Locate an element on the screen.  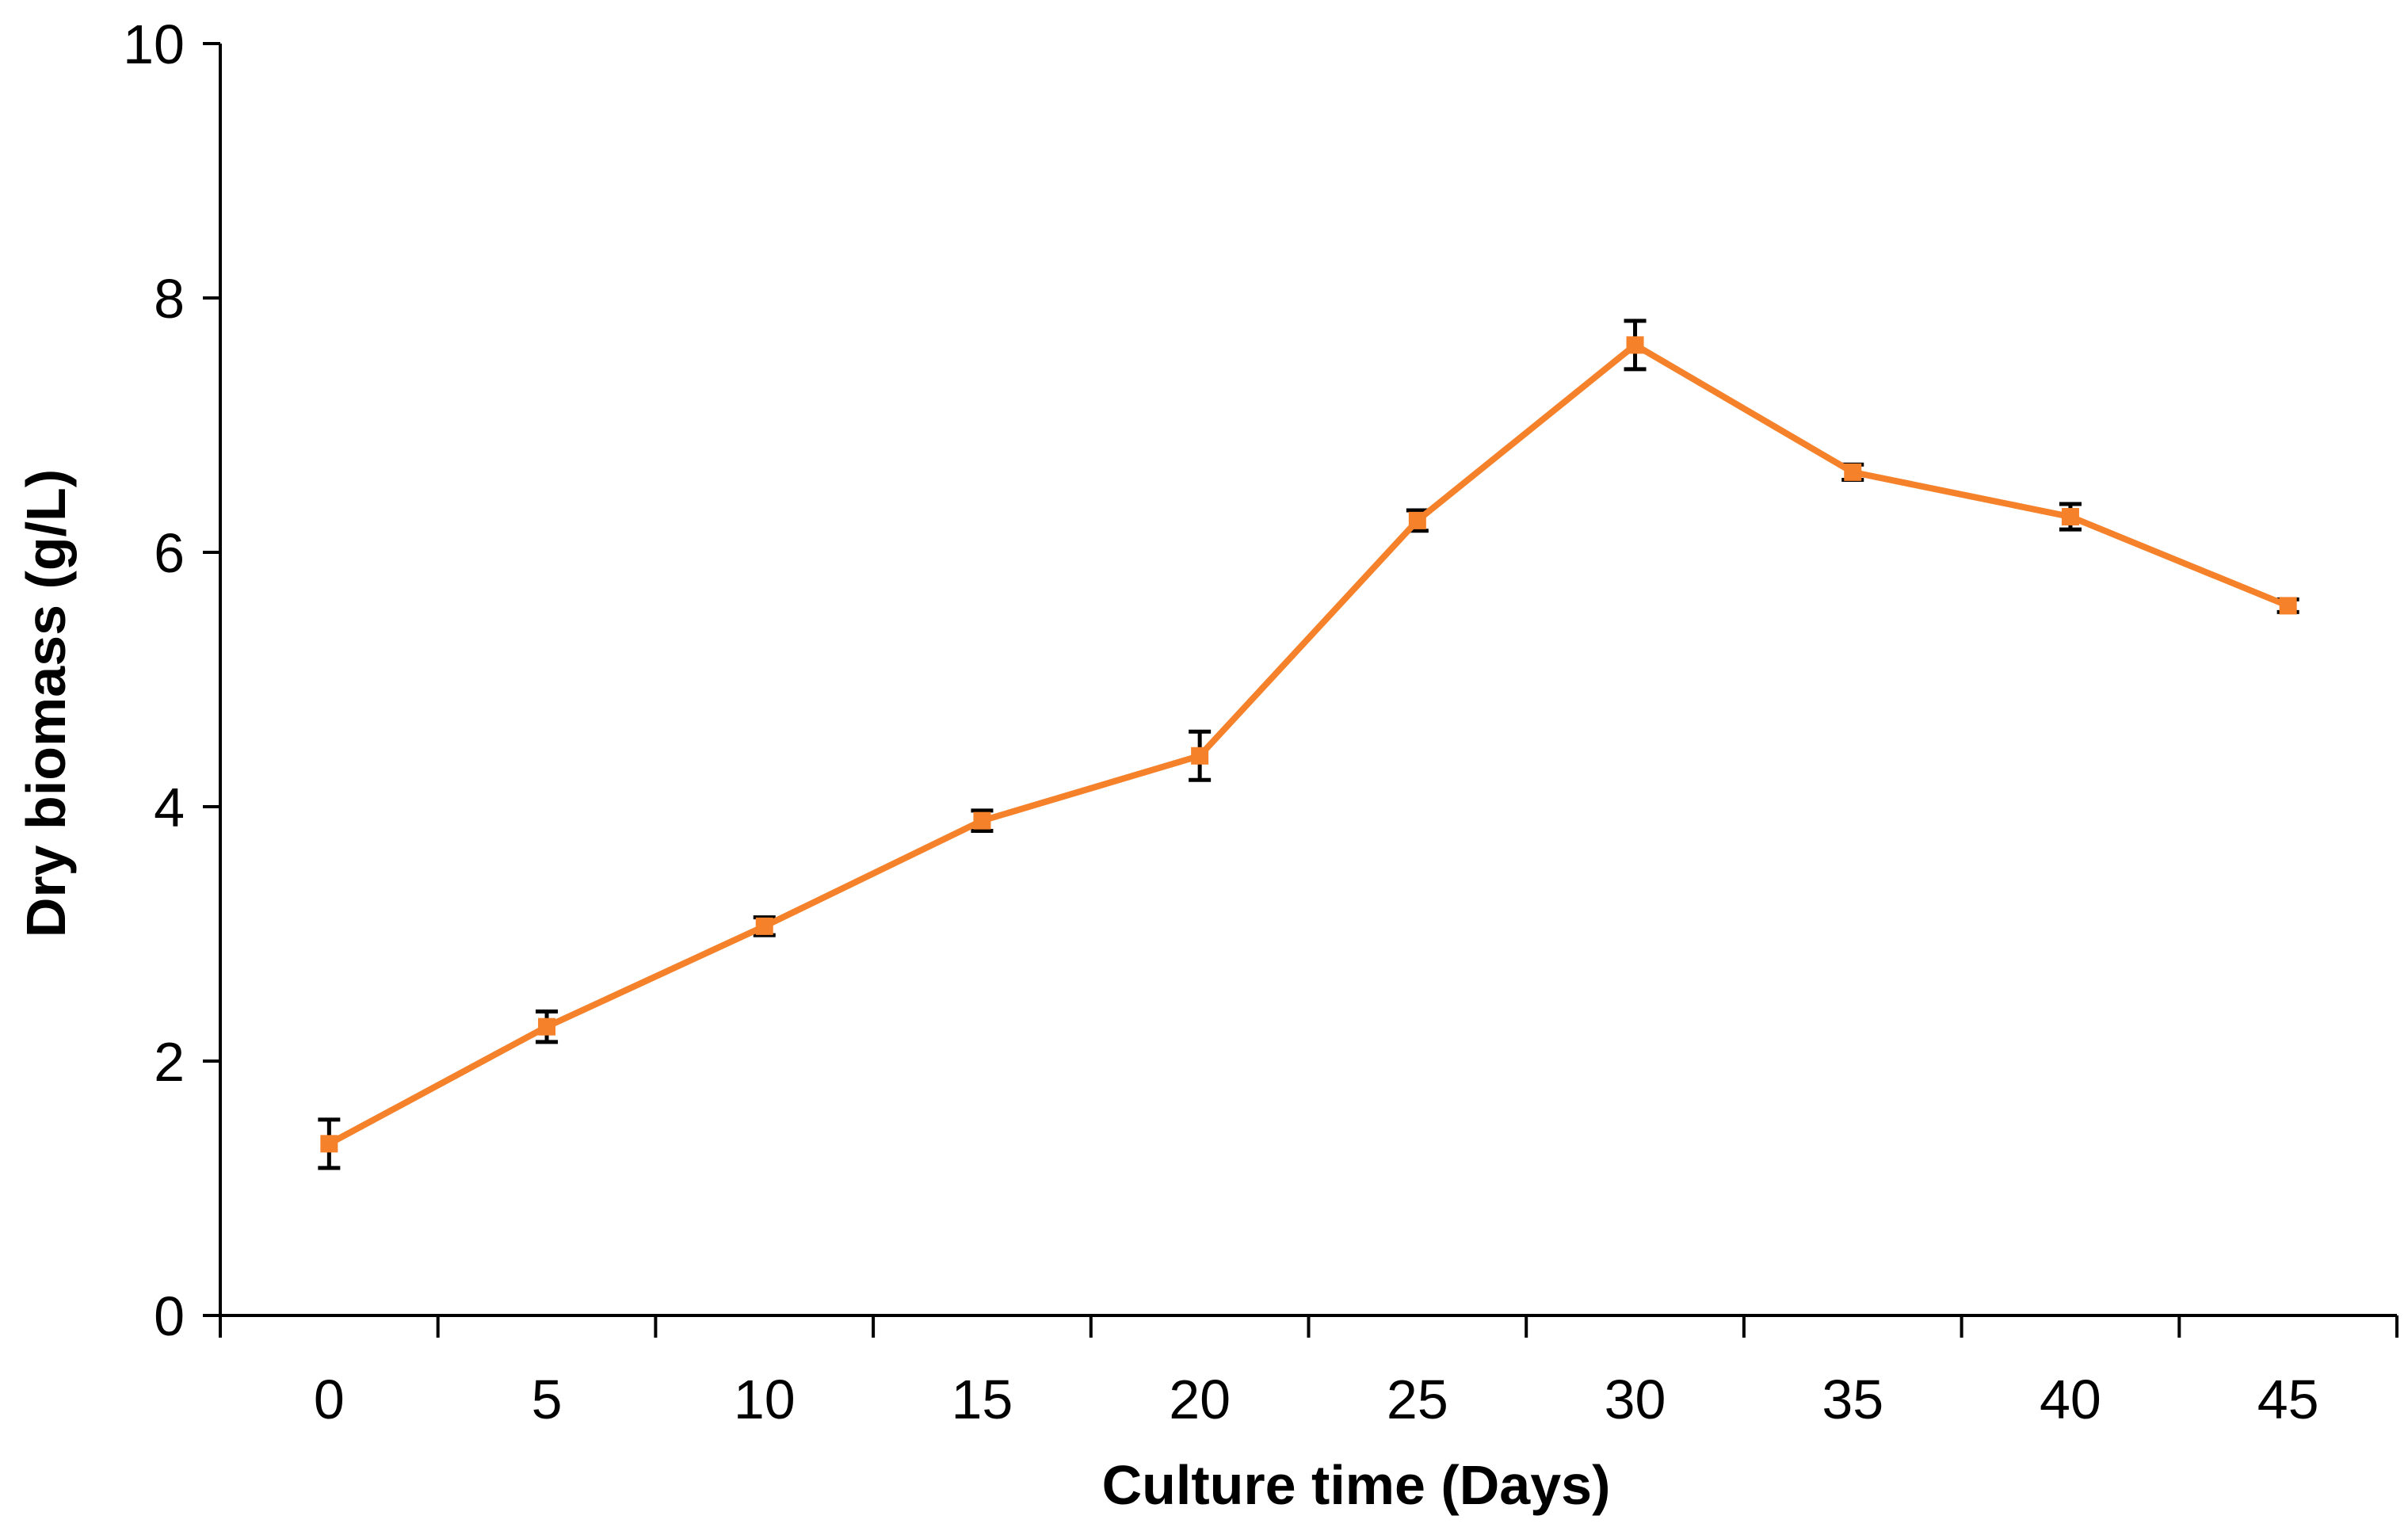
x-tick-label: 40 is located at coordinates (2070, 1399).